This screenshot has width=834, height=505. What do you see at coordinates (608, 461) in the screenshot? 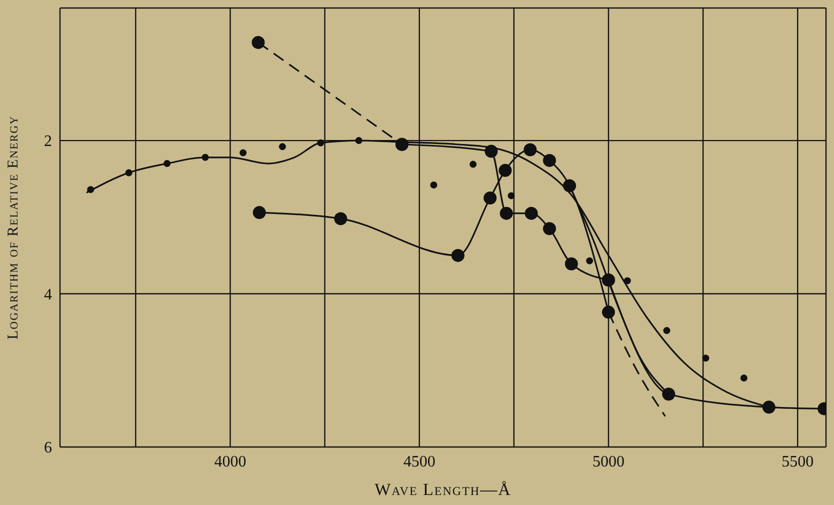
I see `x-tick-label: 5000` at bounding box center [608, 461].